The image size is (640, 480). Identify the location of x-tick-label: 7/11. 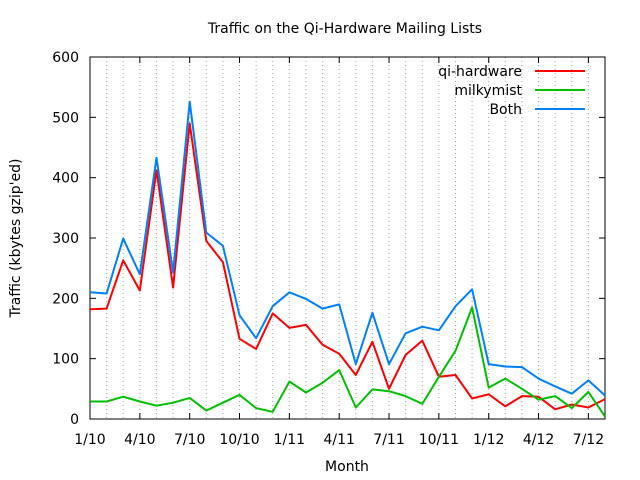
(388, 440).